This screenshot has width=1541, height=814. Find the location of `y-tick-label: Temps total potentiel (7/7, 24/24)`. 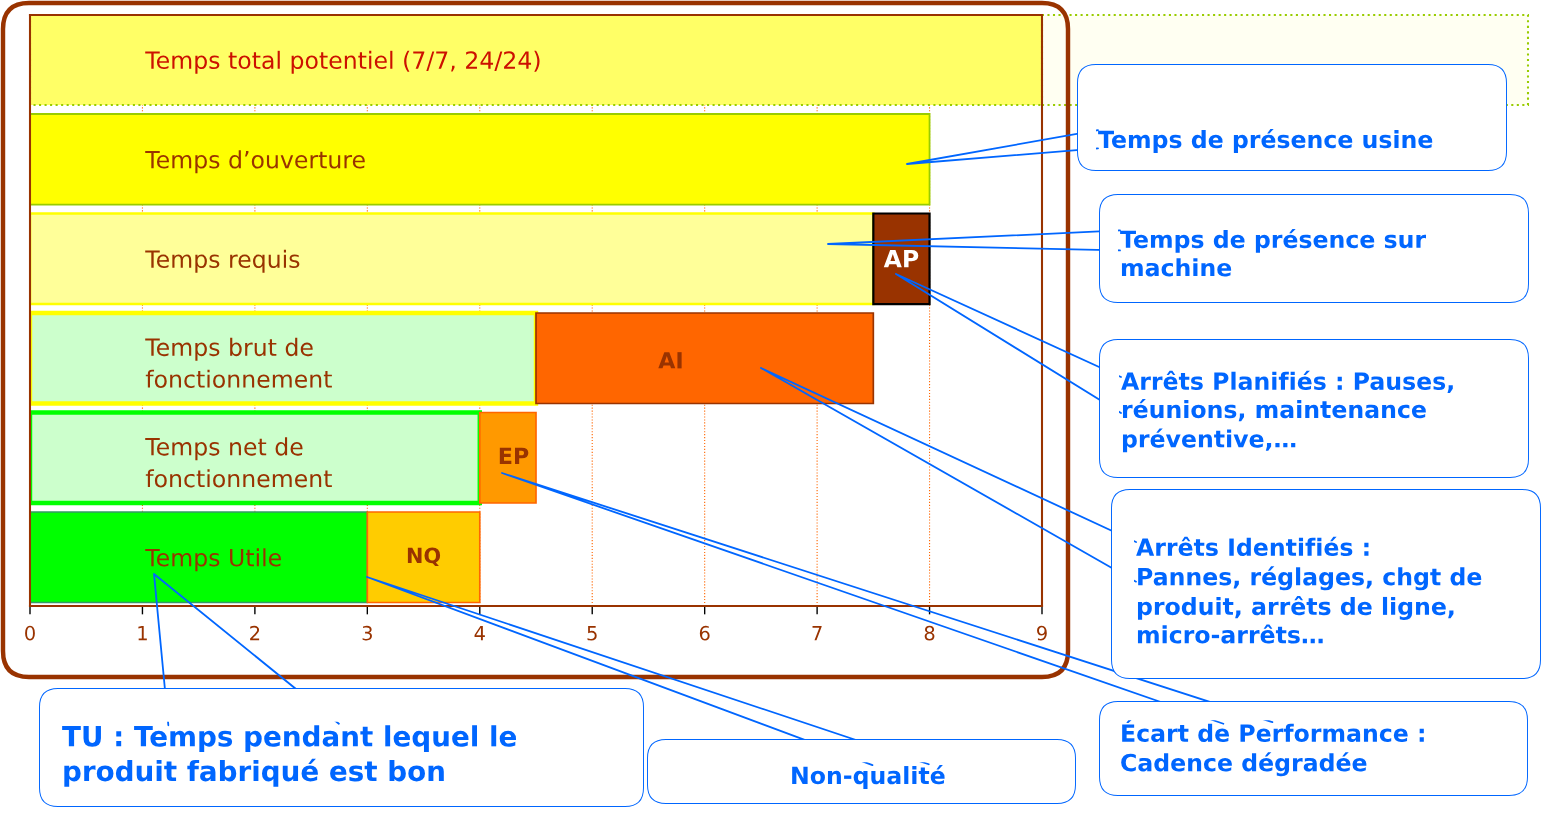

y-tick-label: Temps total potentiel (7/7, 24/24) is located at coordinates (342, 62).